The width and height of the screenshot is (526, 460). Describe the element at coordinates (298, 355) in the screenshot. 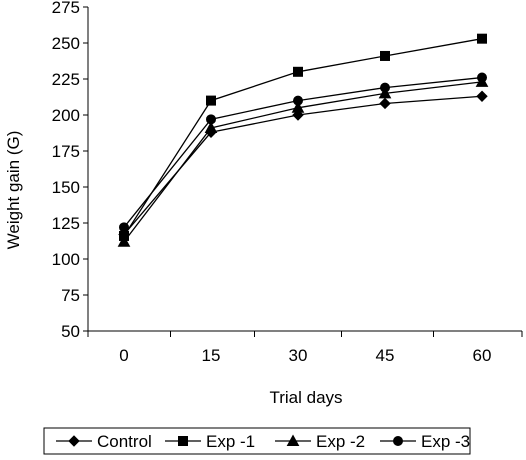

I see `x-tick-label: 30` at that location.